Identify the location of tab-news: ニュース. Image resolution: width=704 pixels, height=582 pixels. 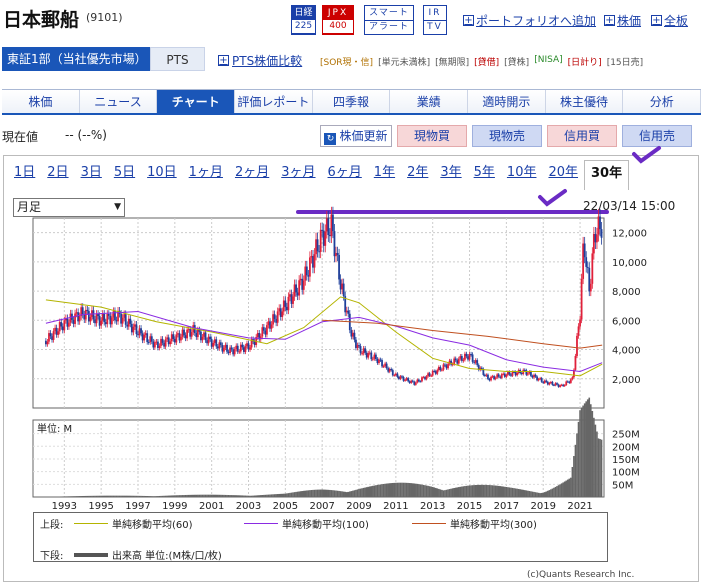
(118, 101).